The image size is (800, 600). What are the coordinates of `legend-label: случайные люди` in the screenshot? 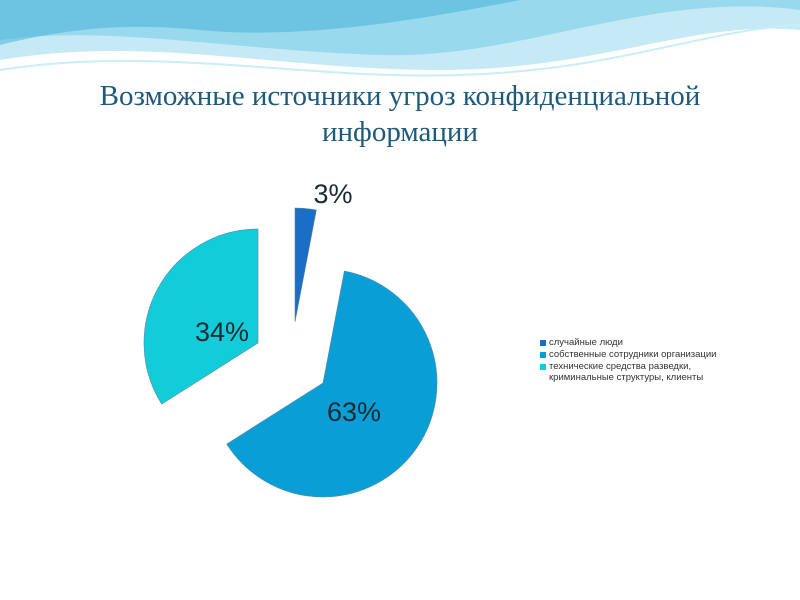 It's located at (586, 342).